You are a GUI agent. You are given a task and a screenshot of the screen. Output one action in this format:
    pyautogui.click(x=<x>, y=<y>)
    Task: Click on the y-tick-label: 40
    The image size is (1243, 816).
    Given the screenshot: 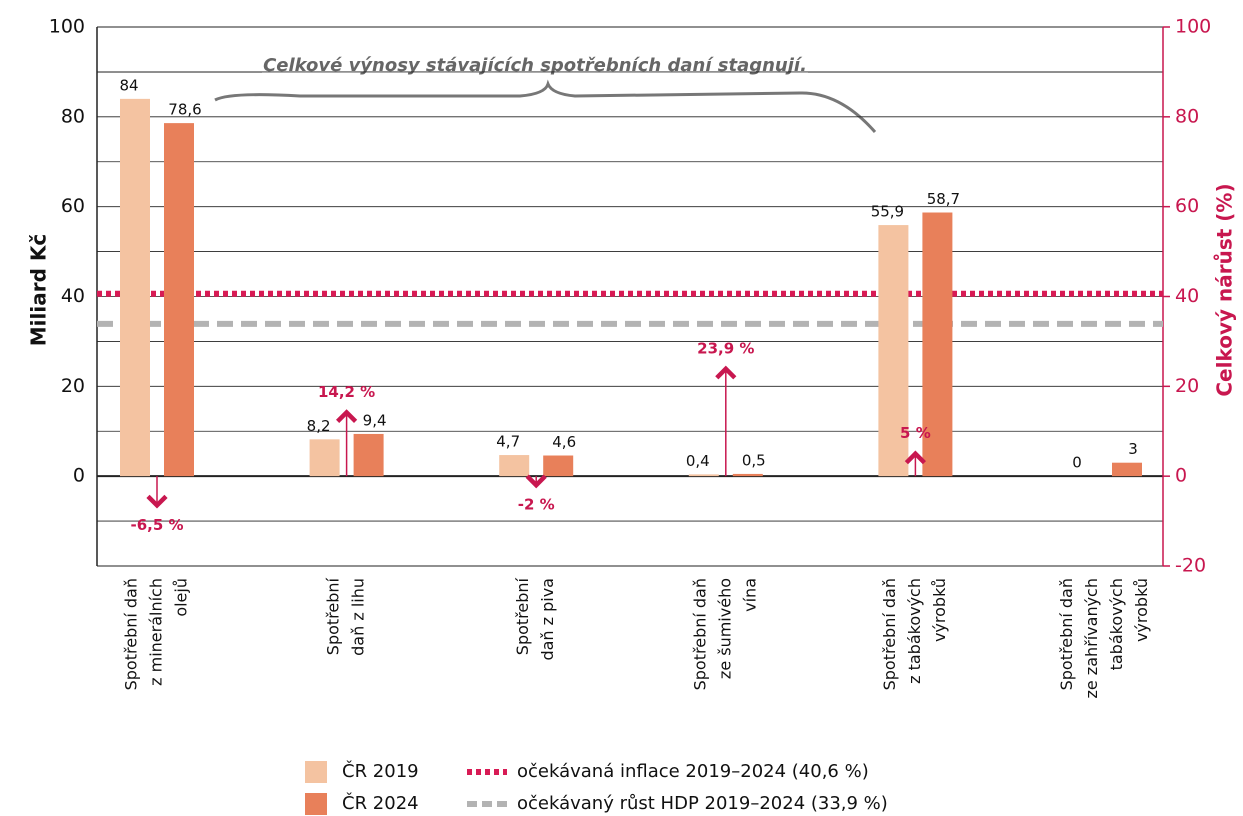 What is the action you would take?
    pyautogui.click(x=73, y=296)
    